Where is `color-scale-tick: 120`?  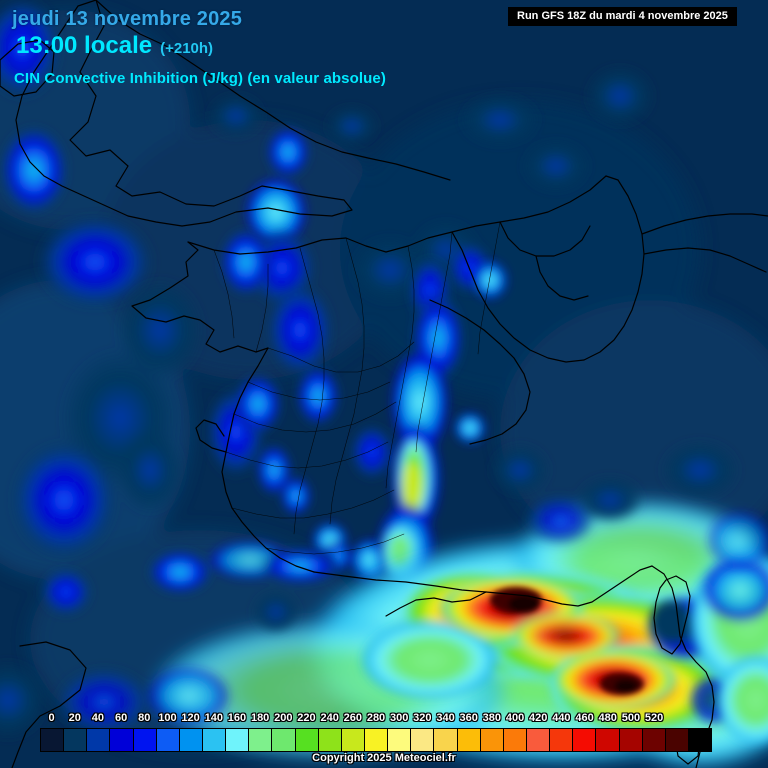 color-scale-tick: 120 is located at coordinates (190, 718).